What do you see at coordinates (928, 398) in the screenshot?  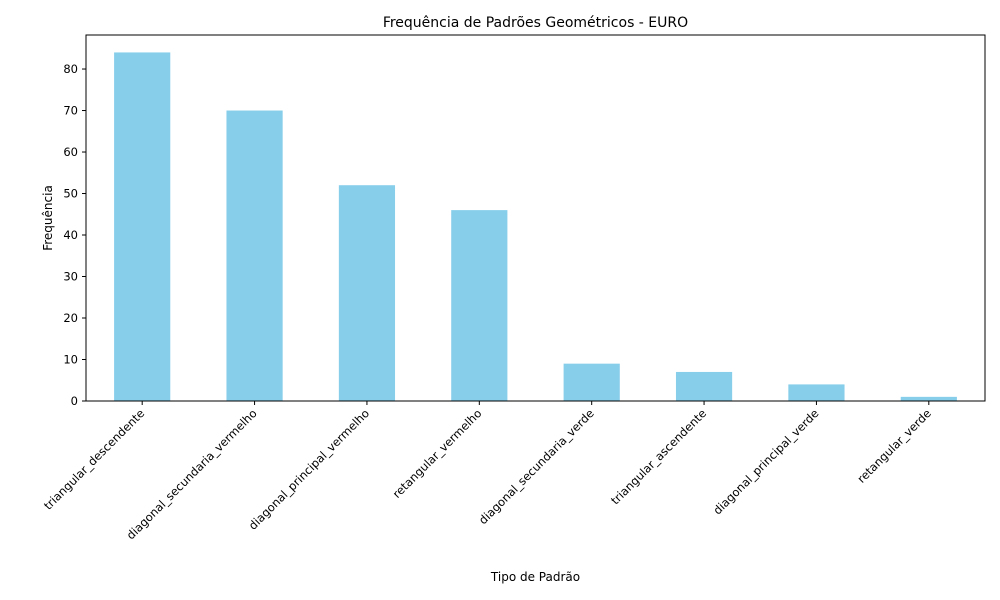 I see `bar-retangular_verde` at bounding box center [928, 398].